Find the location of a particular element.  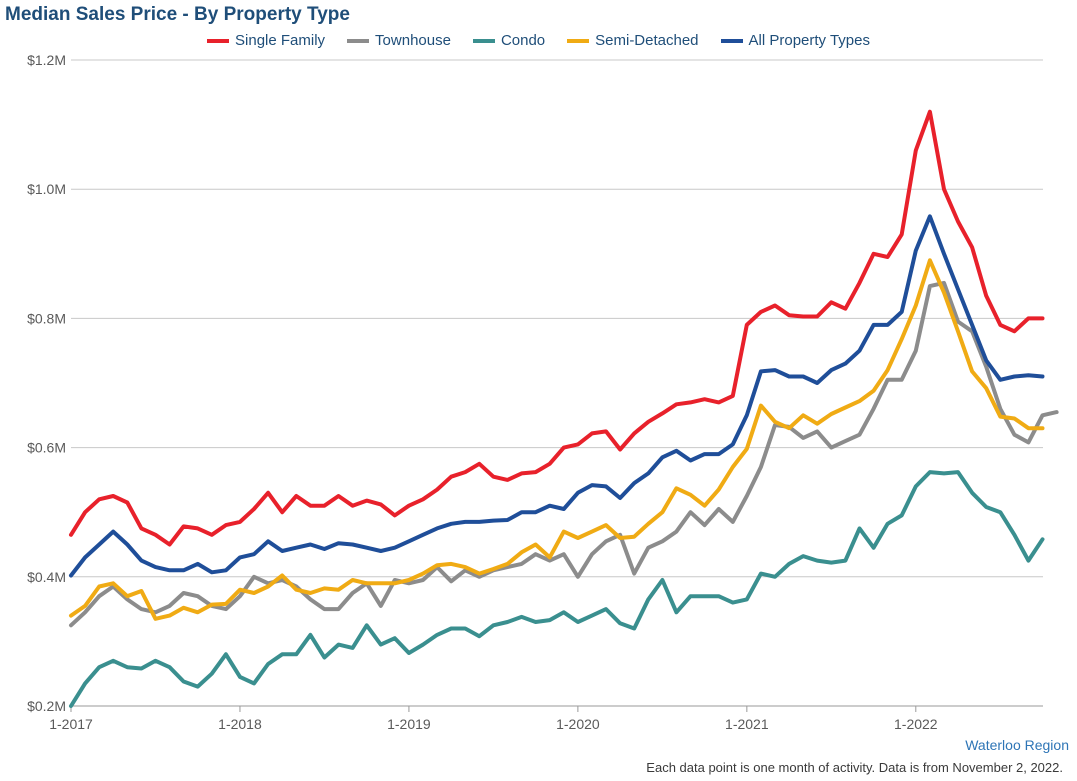

legend-label: Single Family is located at coordinates (280, 40).